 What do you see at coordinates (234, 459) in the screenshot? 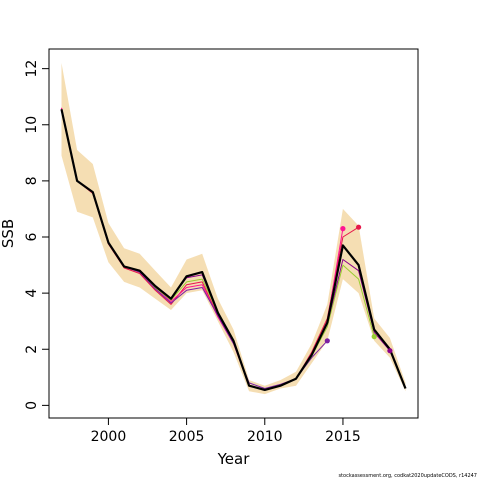
I see `x-axis-title: Year` at bounding box center [234, 459].